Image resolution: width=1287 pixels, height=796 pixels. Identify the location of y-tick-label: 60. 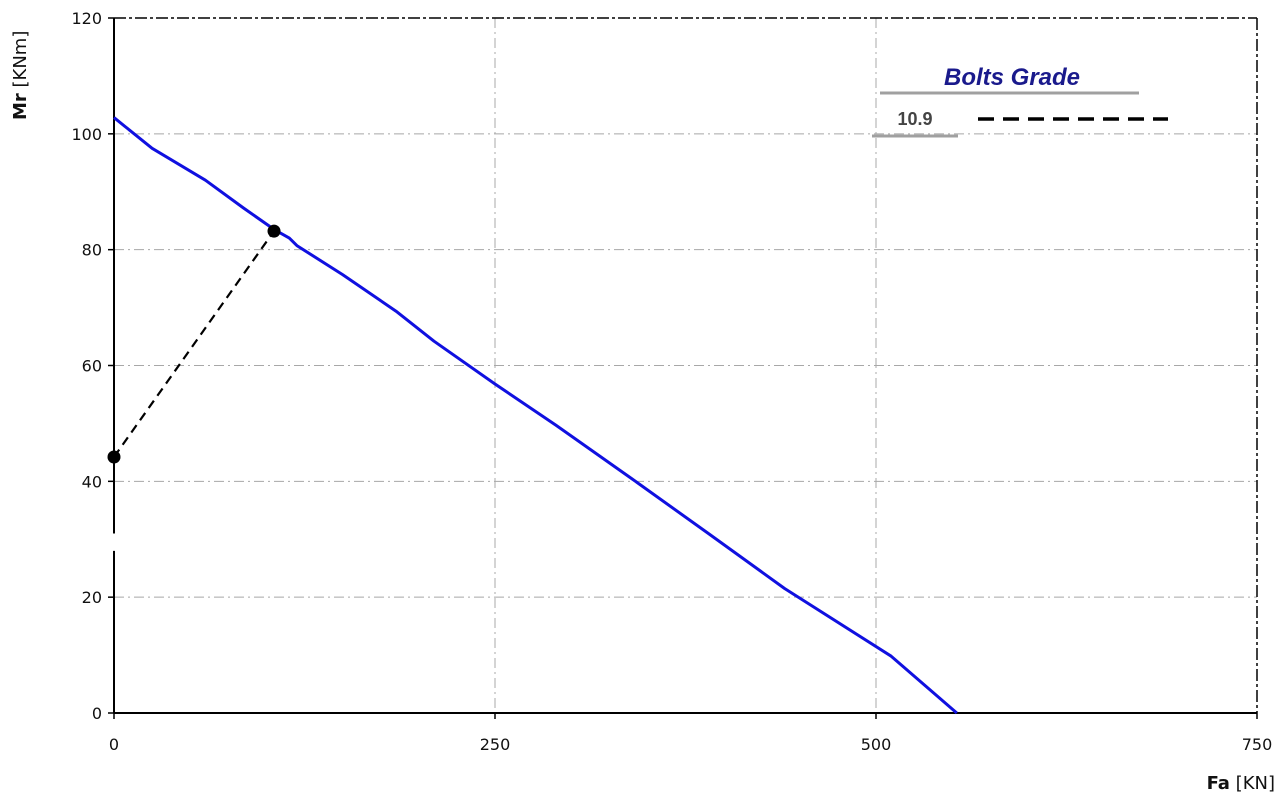
(92, 366).